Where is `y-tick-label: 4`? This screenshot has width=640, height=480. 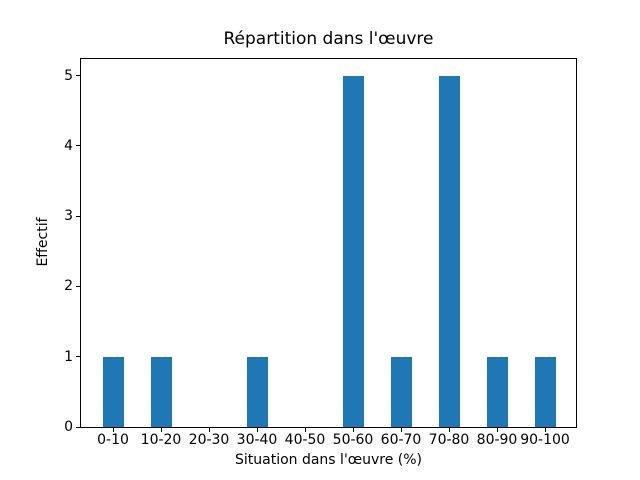
y-tick-label: 4 is located at coordinates (68, 145).